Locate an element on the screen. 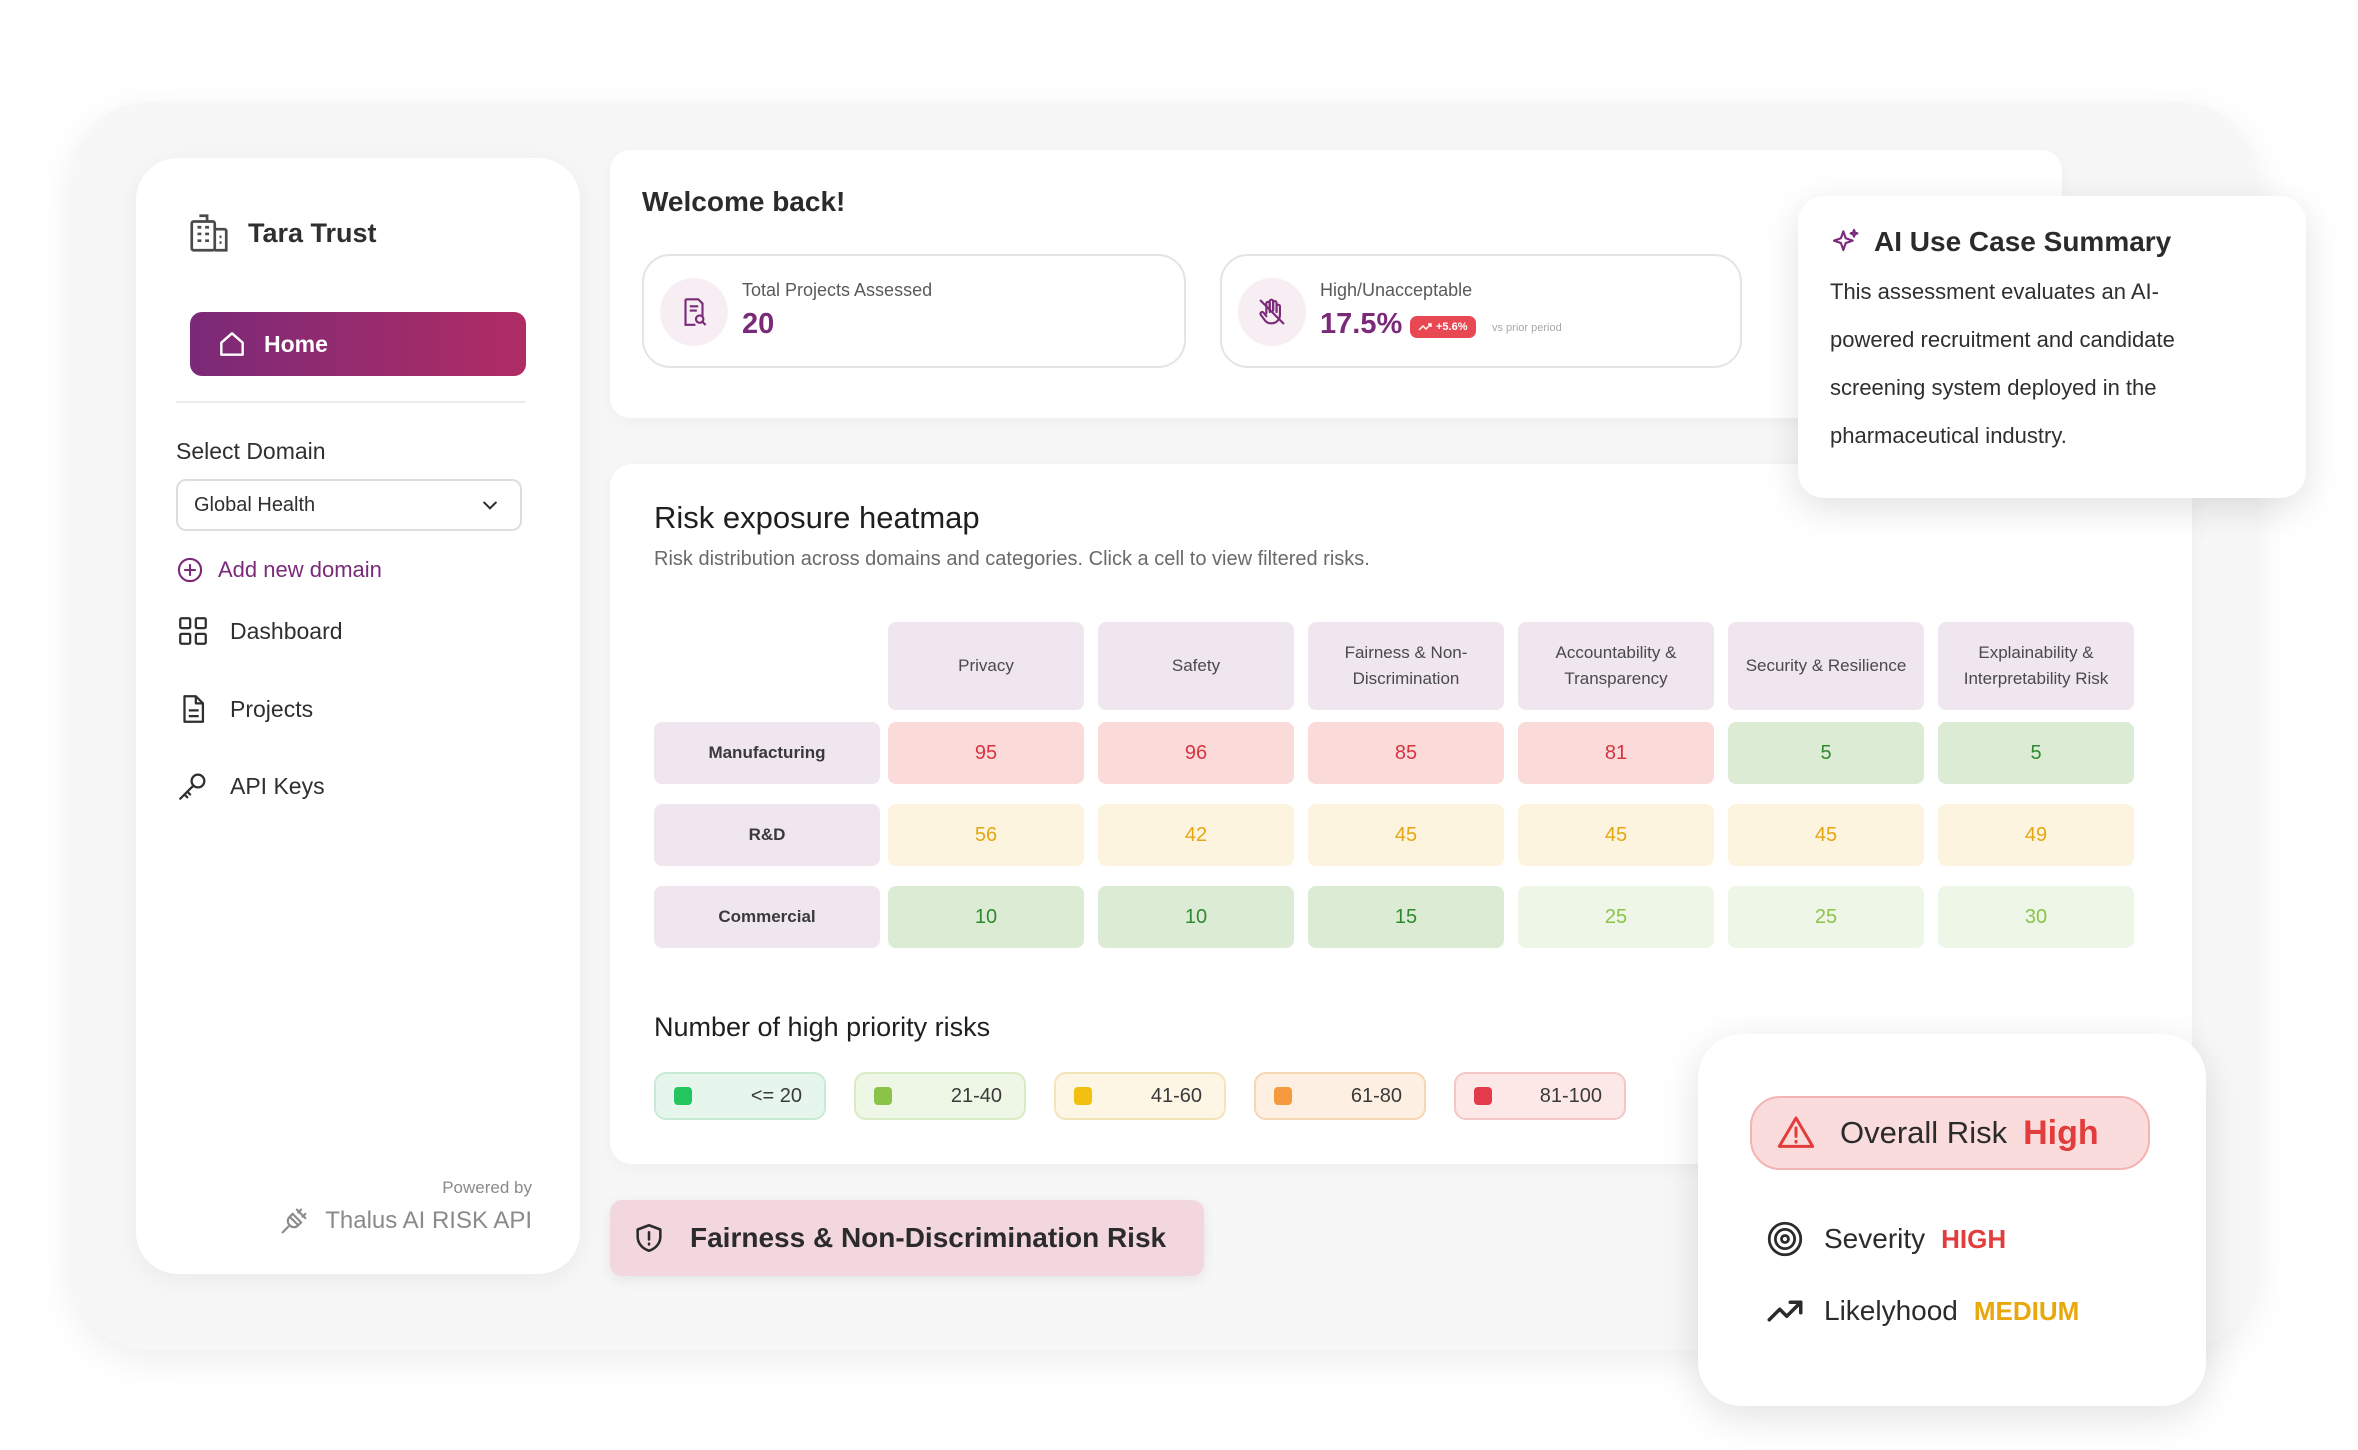  brand: Tara Trust is located at coordinates (281, 233).